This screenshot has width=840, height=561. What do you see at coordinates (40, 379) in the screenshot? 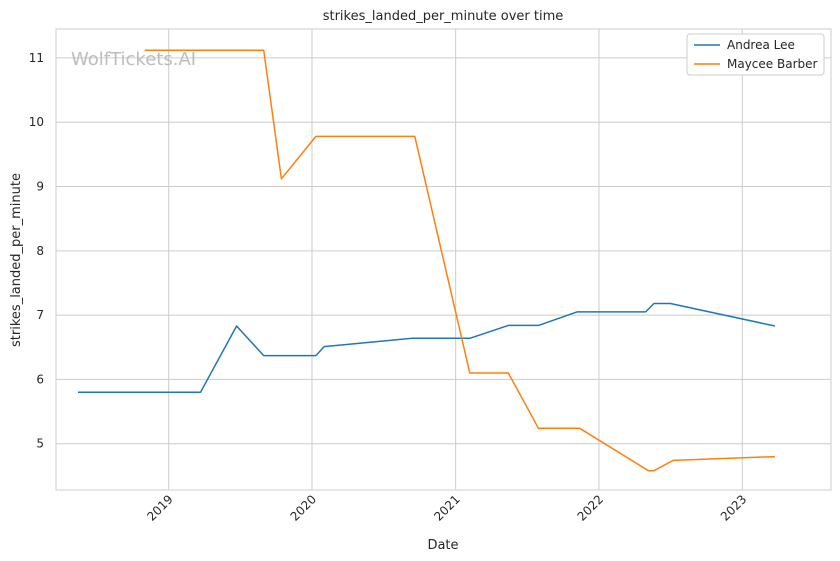
I see `y-tick-label: 6` at bounding box center [40, 379].